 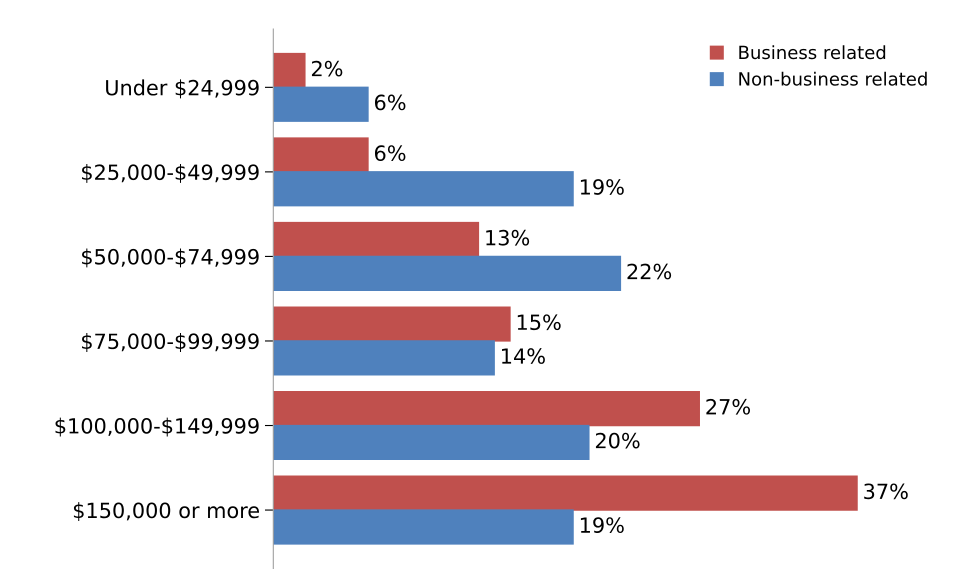 What do you see at coordinates (170, 258) in the screenshot?
I see `y-tick-label: $50,000-$74,999` at bounding box center [170, 258].